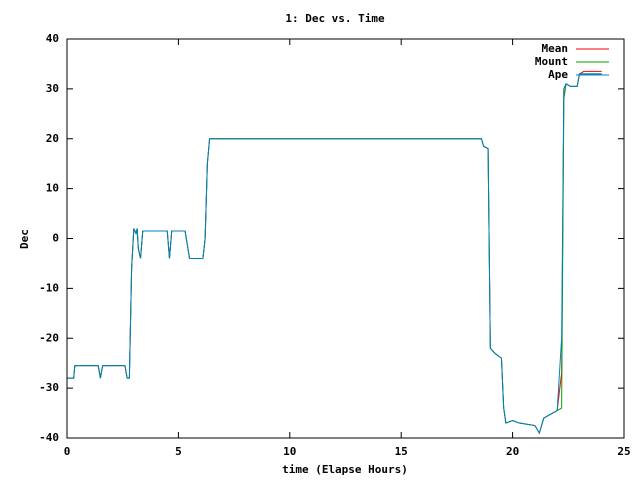 The height and width of the screenshot is (480, 640). What do you see at coordinates (558, 74) in the screenshot?
I see `legend-label: Ape` at bounding box center [558, 74].